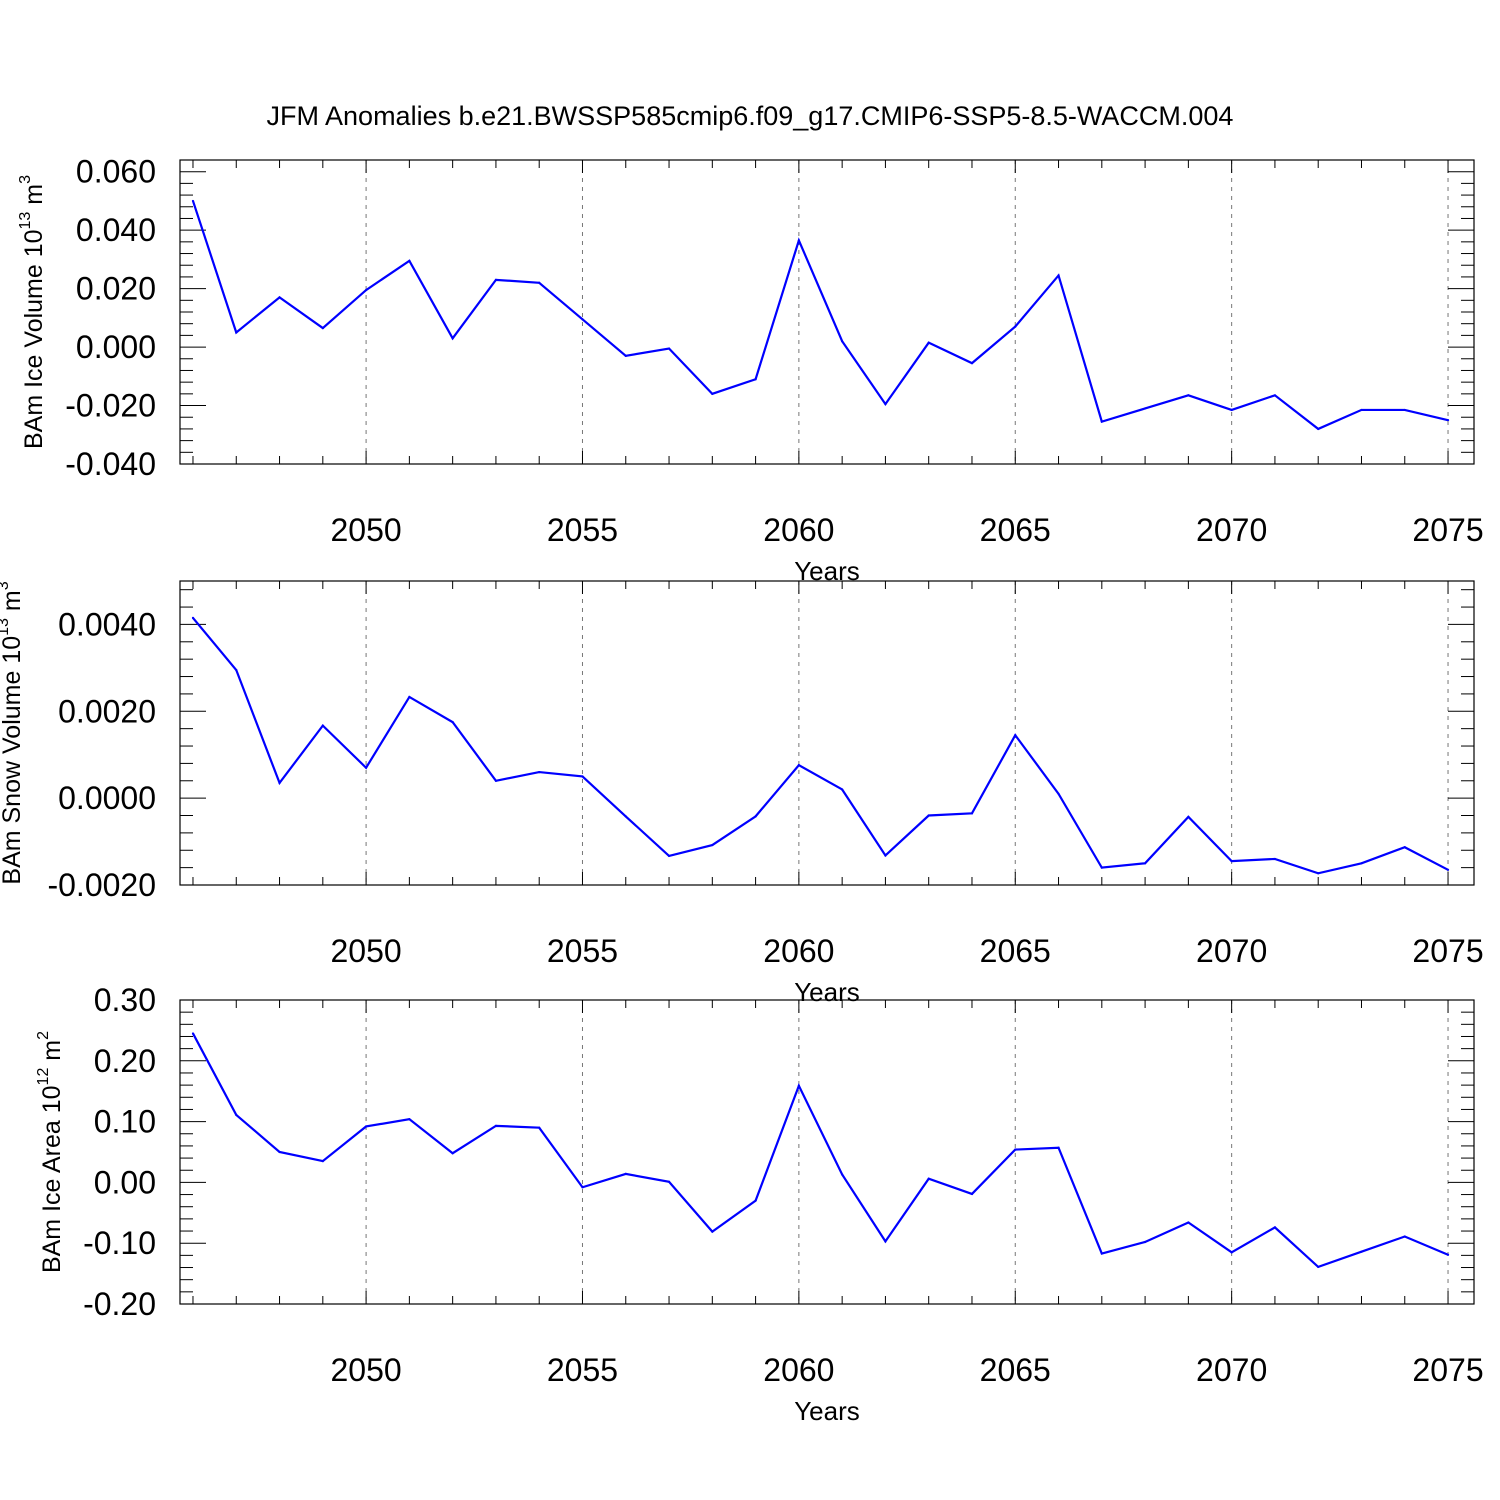 The height and width of the screenshot is (1500, 1500). I want to click on y-axis-label-main: BAm Ice Volume 10, so click(34, 339).